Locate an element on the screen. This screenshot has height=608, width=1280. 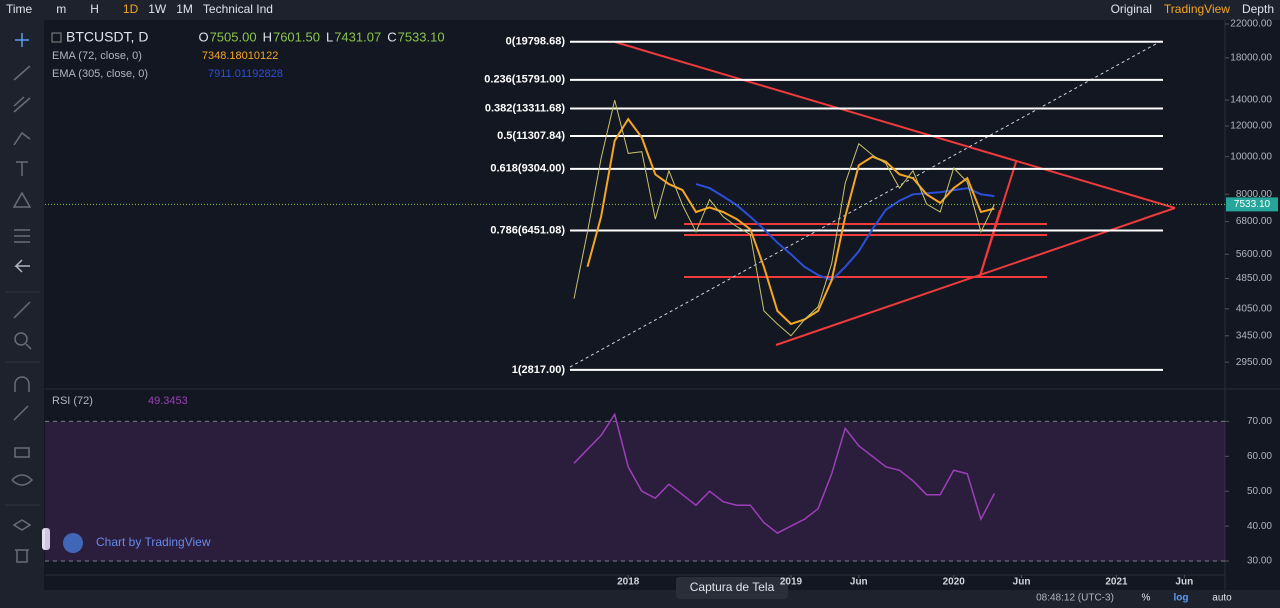
tooltip-box is located at coordinates (732, 588).